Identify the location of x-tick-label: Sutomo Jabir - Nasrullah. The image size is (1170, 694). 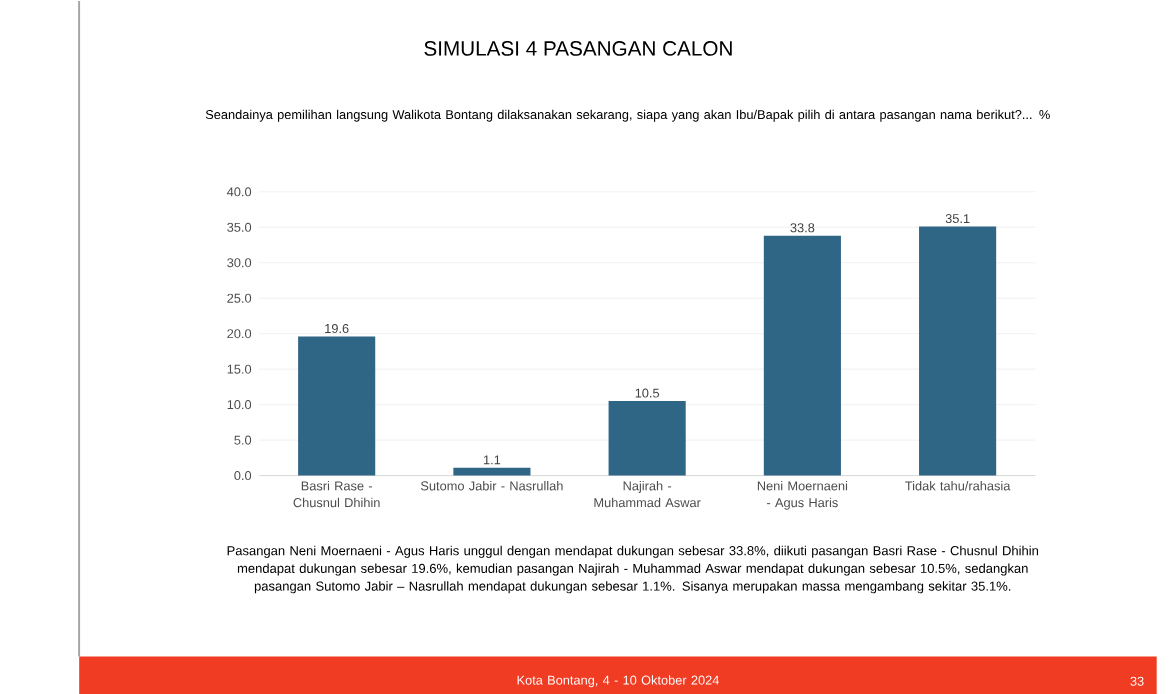
(491, 485).